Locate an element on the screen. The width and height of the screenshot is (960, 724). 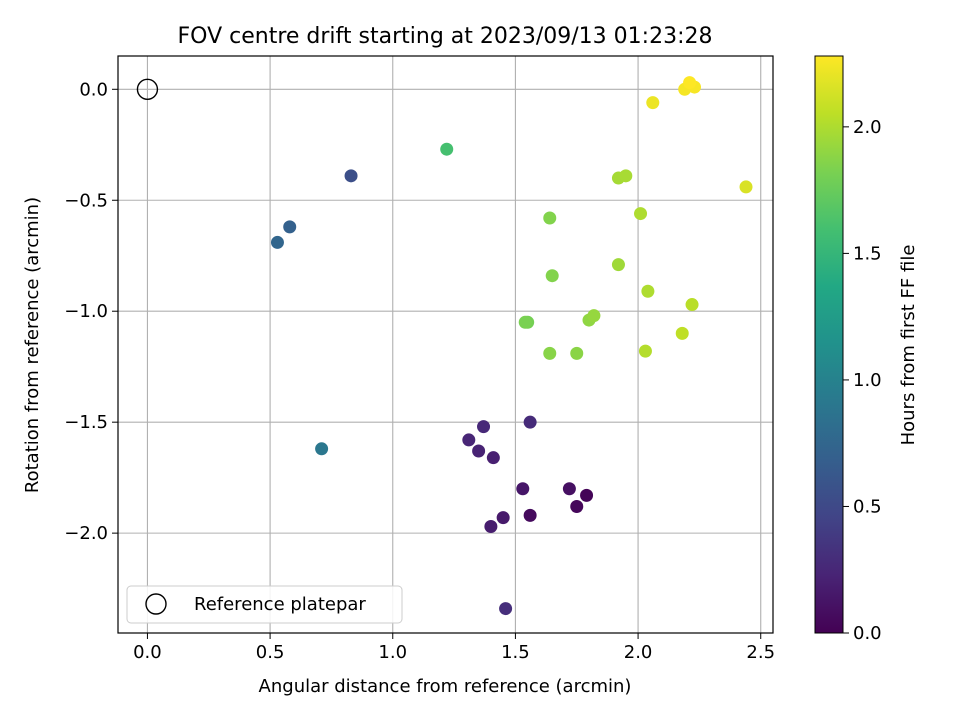
colorbar-gradient is located at coordinates (829, 344).